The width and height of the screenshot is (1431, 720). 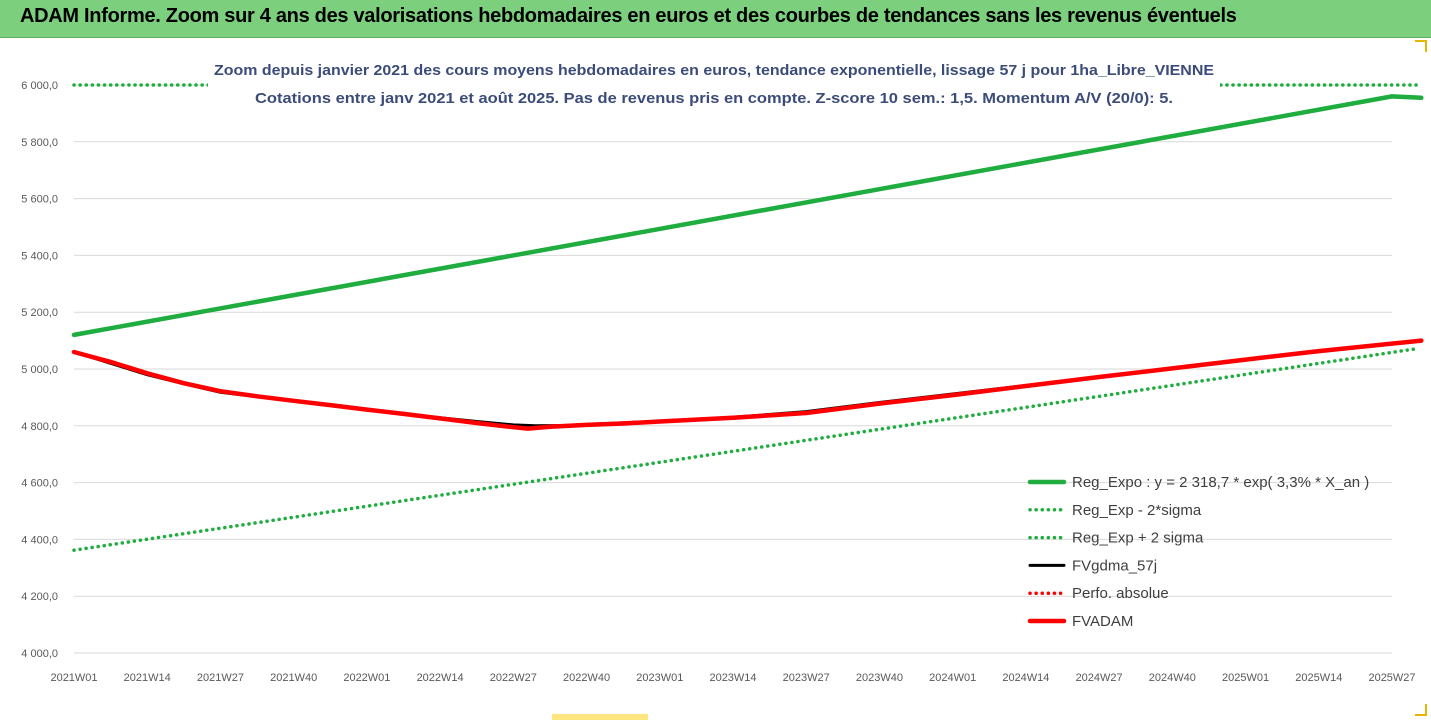 I want to click on x-tick-label: 2025W27, so click(x=1391, y=678).